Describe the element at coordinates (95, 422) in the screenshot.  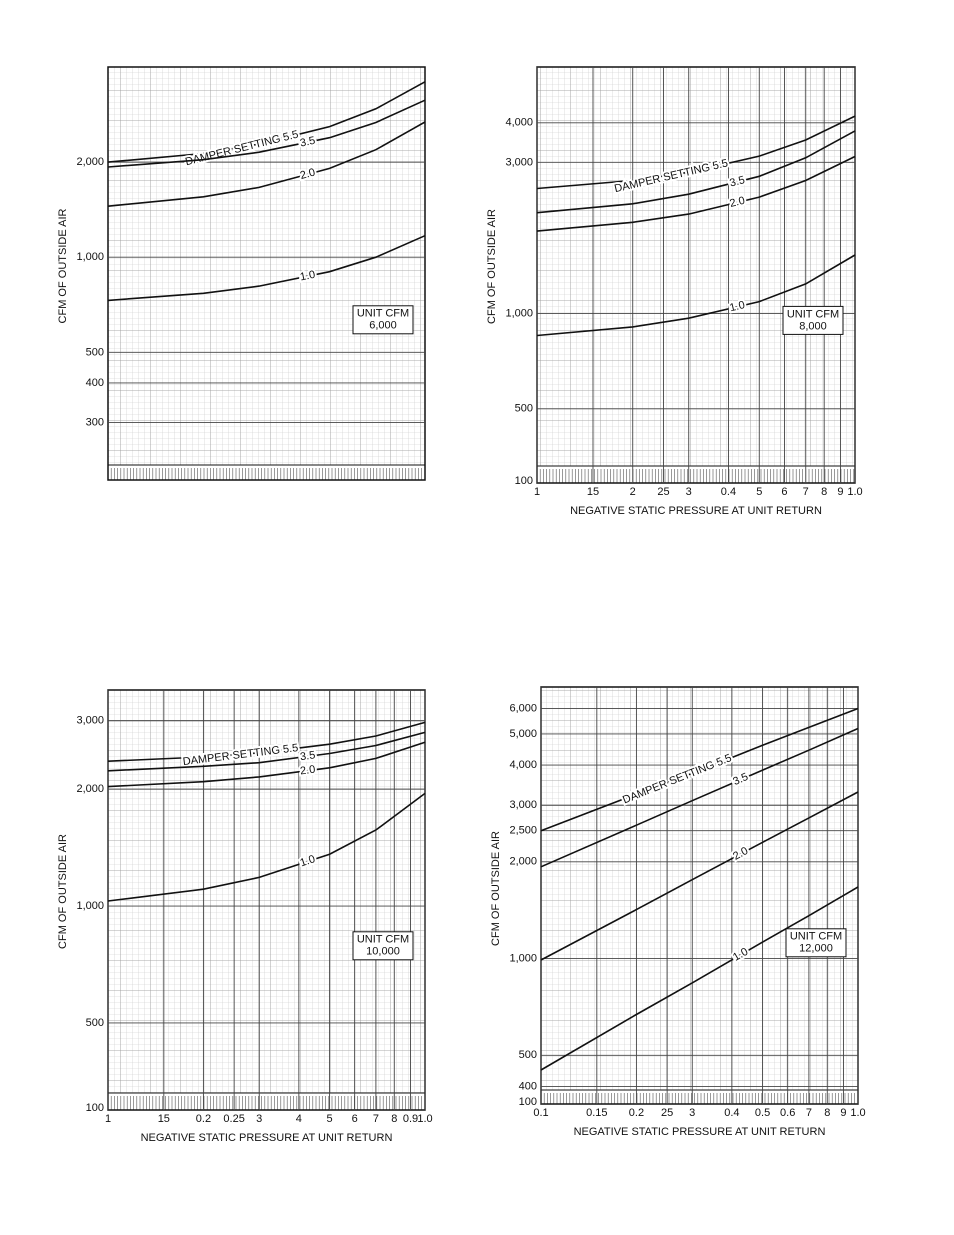
I see `y-tick-label: 300` at that location.